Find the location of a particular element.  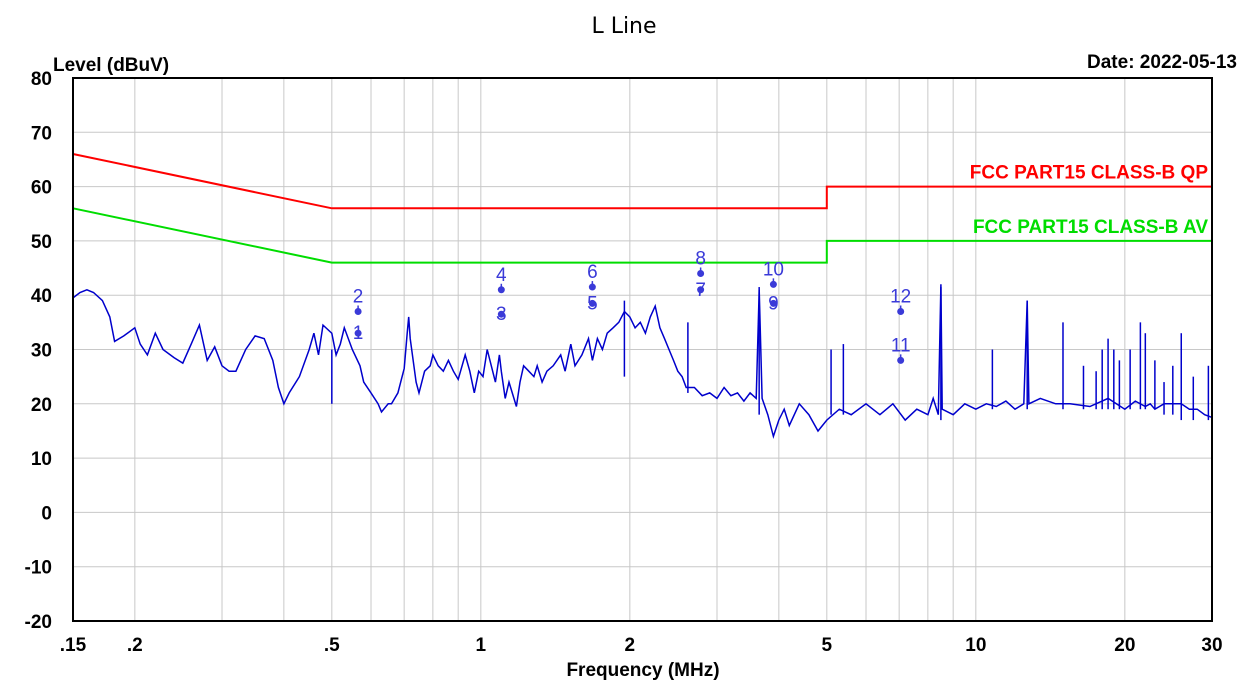

y-tick-label: -10 is located at coordinates (38, 568).